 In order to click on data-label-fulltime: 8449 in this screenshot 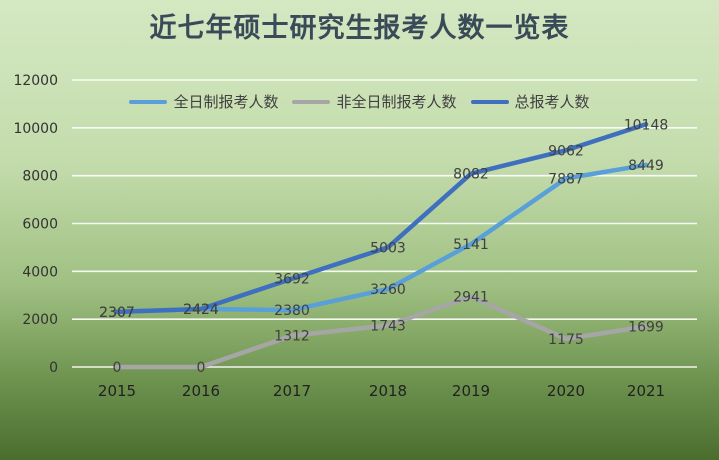, I will do `click(646, 166)`.